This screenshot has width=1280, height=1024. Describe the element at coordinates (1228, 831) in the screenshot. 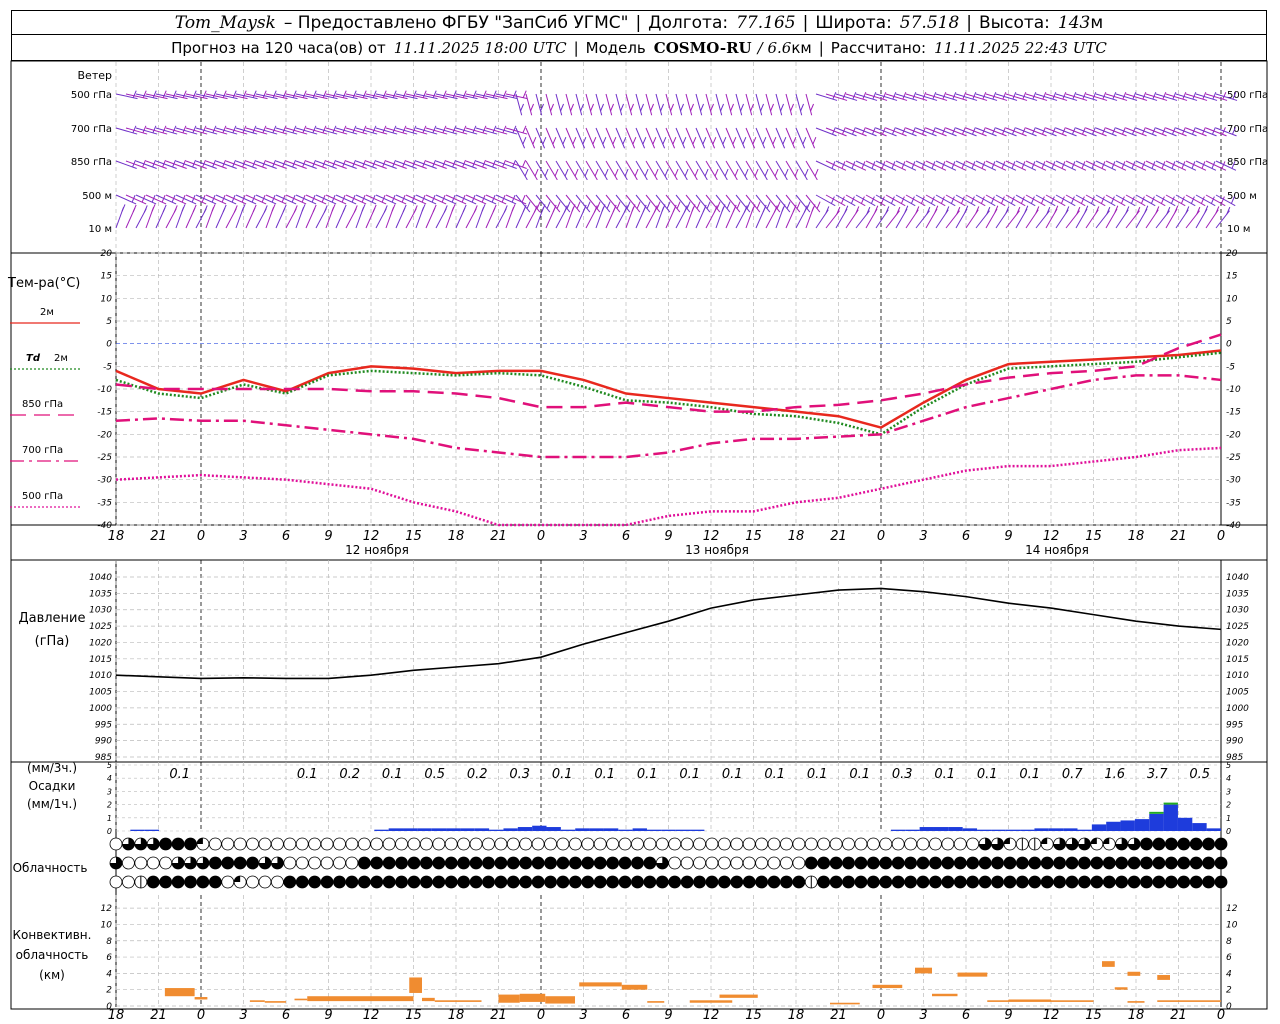

I see `precip-tick-label-right: 0` at that location.